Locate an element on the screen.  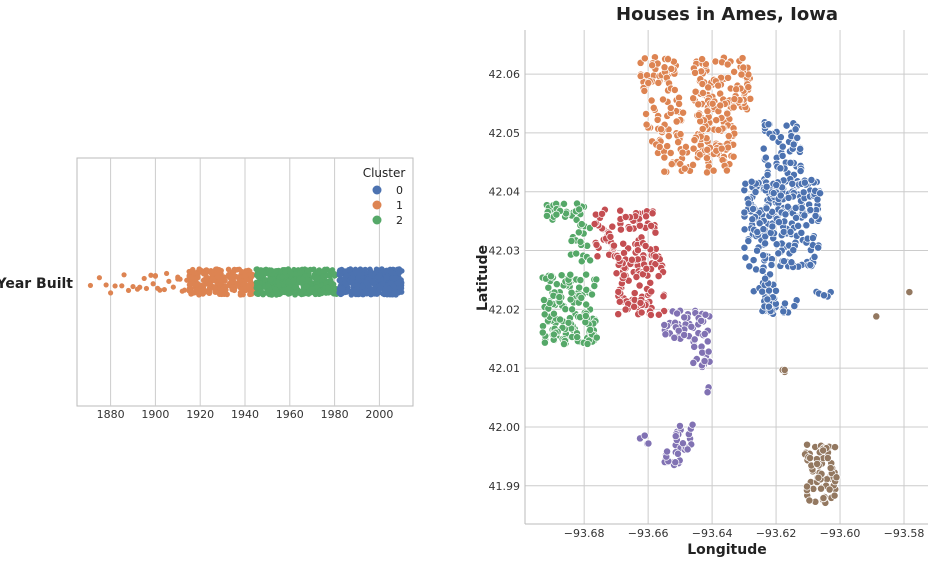
chart-title: Houses in Ames, Iowa is located at coordinates (727, 14).